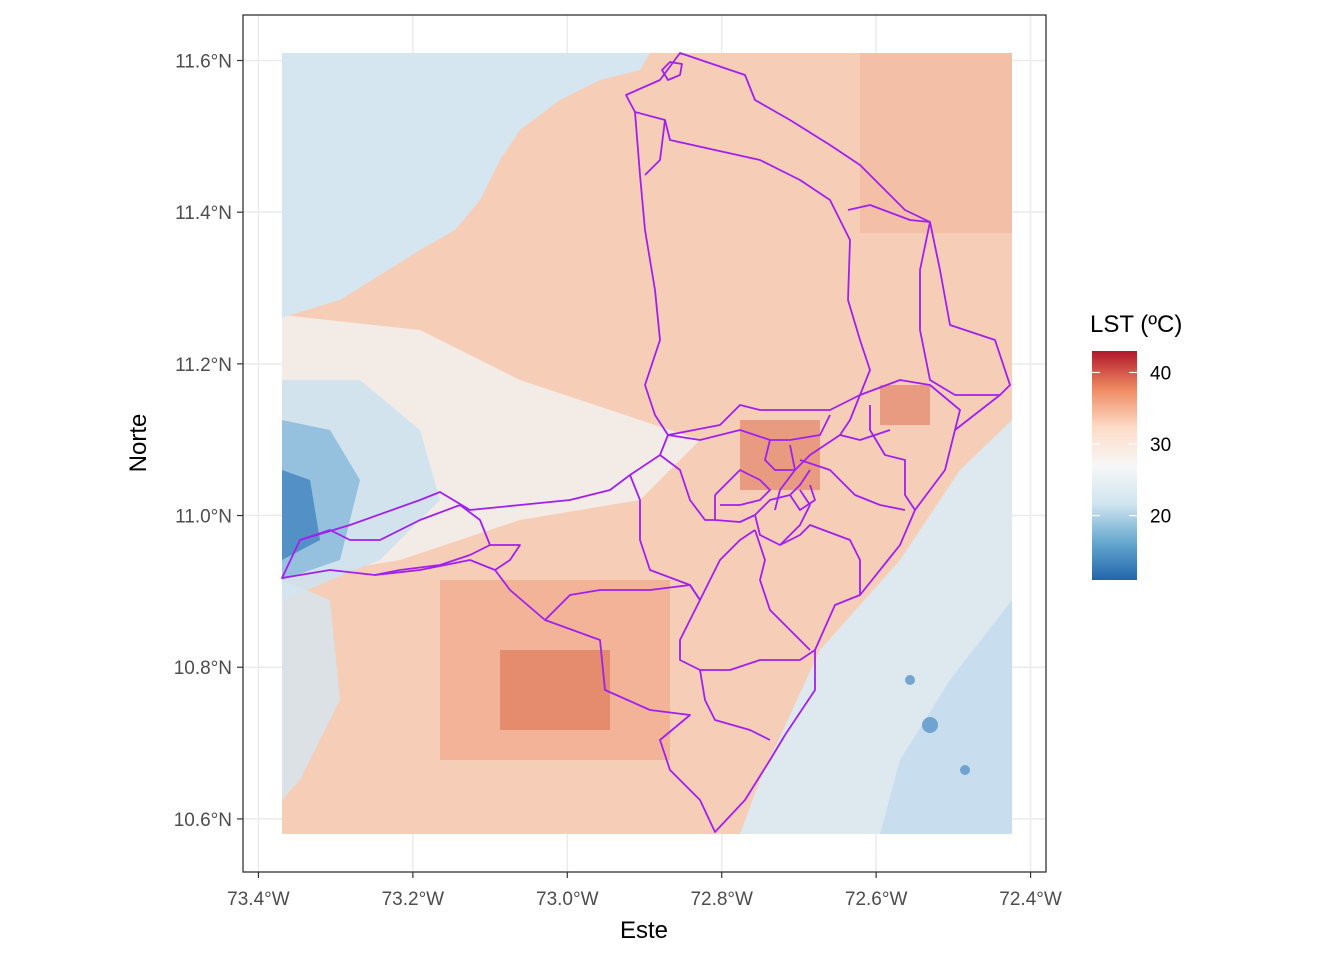  I want to click on boundary-villanueva, so click(820, 559).